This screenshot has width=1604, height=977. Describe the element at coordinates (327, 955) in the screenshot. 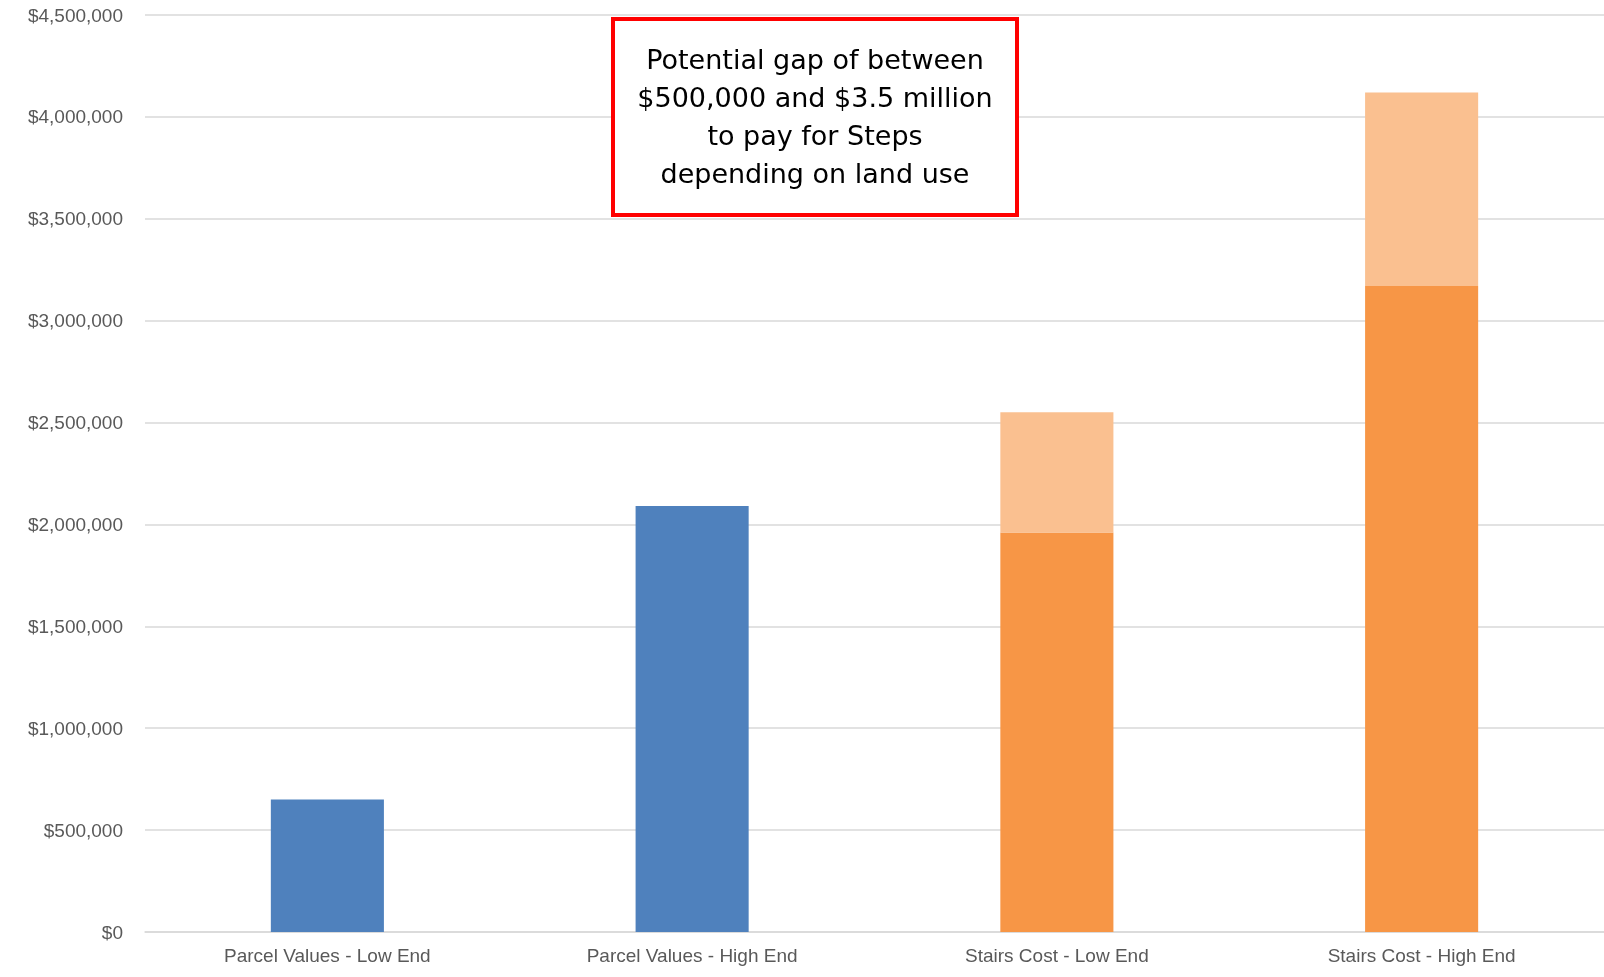

I see `x-tick-label: Parcel Values - Low End` at that location.